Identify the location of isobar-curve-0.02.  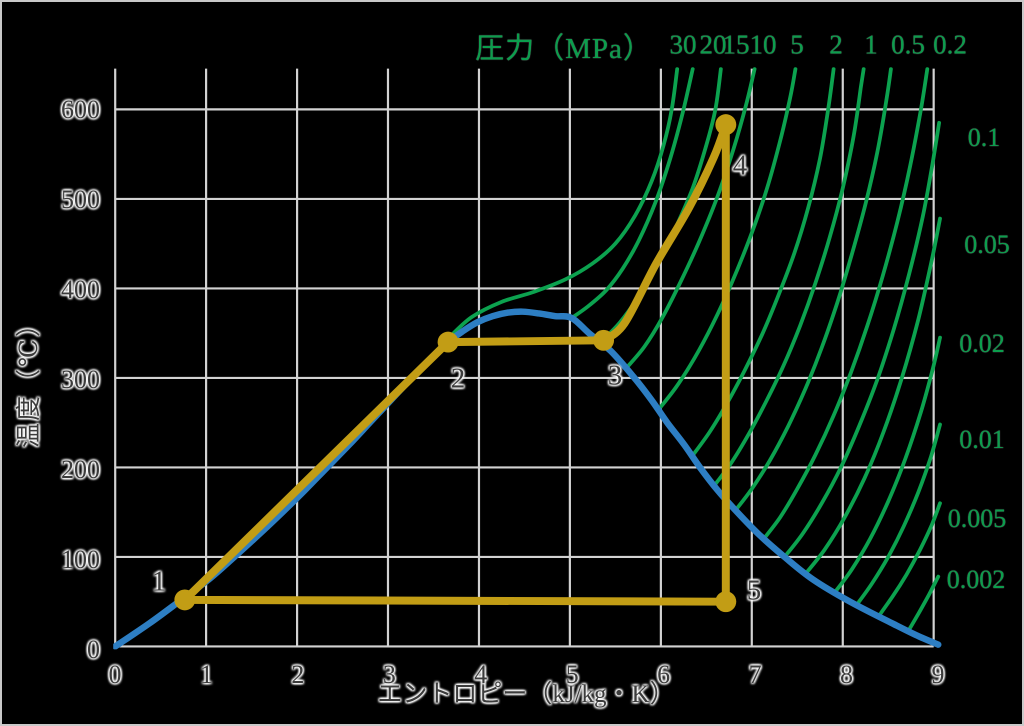
(887, 465).